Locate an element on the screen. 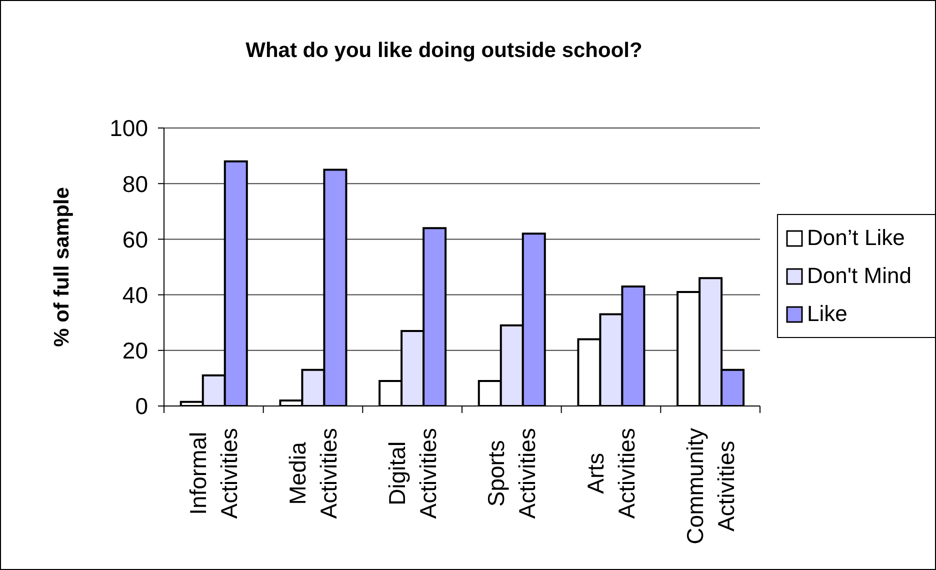 The image size is (936, 570). y-tick-label: 0 is located at coordinates (141, 406).